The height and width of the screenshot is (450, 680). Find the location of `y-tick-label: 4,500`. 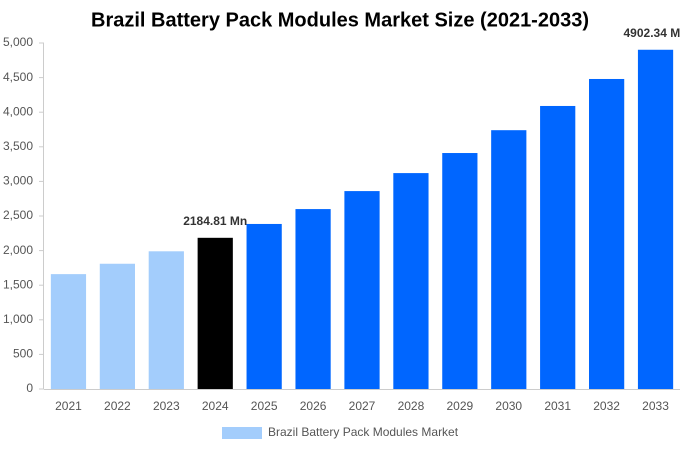

y-tick-label: 4,500 is located at coordinates (18, 77).